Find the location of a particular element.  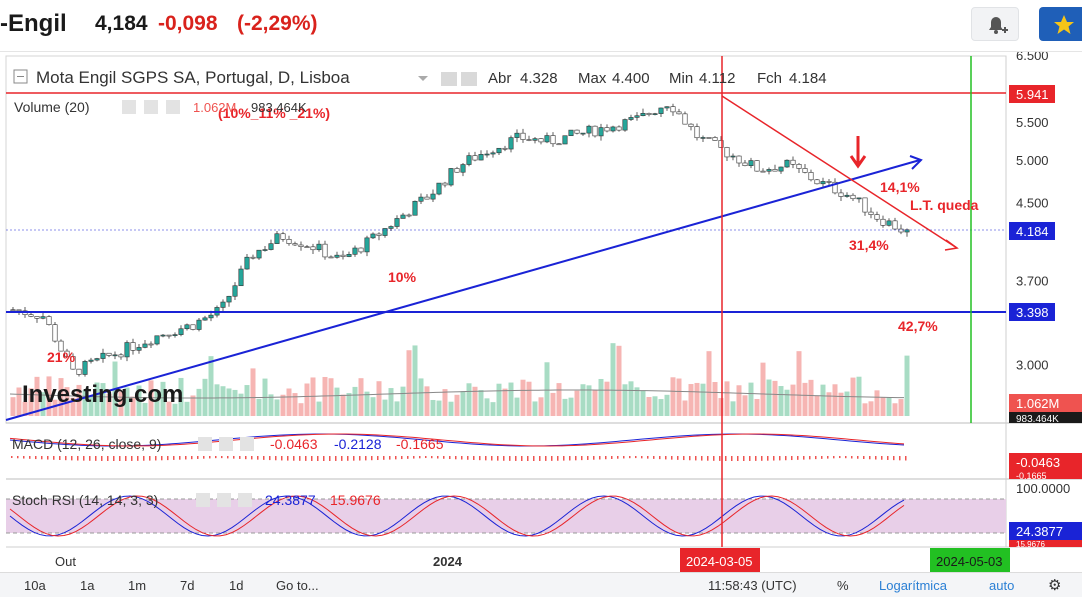

volume-legend: Volume (20) 1.062M 983.464K is located at coordinates (160, 107).